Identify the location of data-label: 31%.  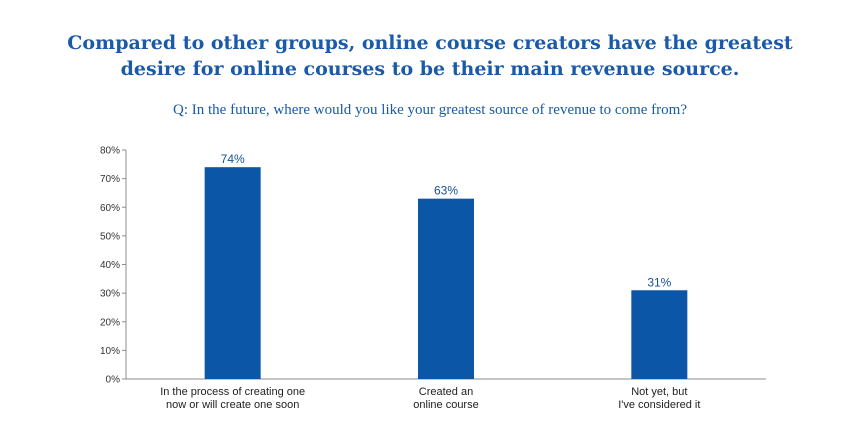
(659, 282).